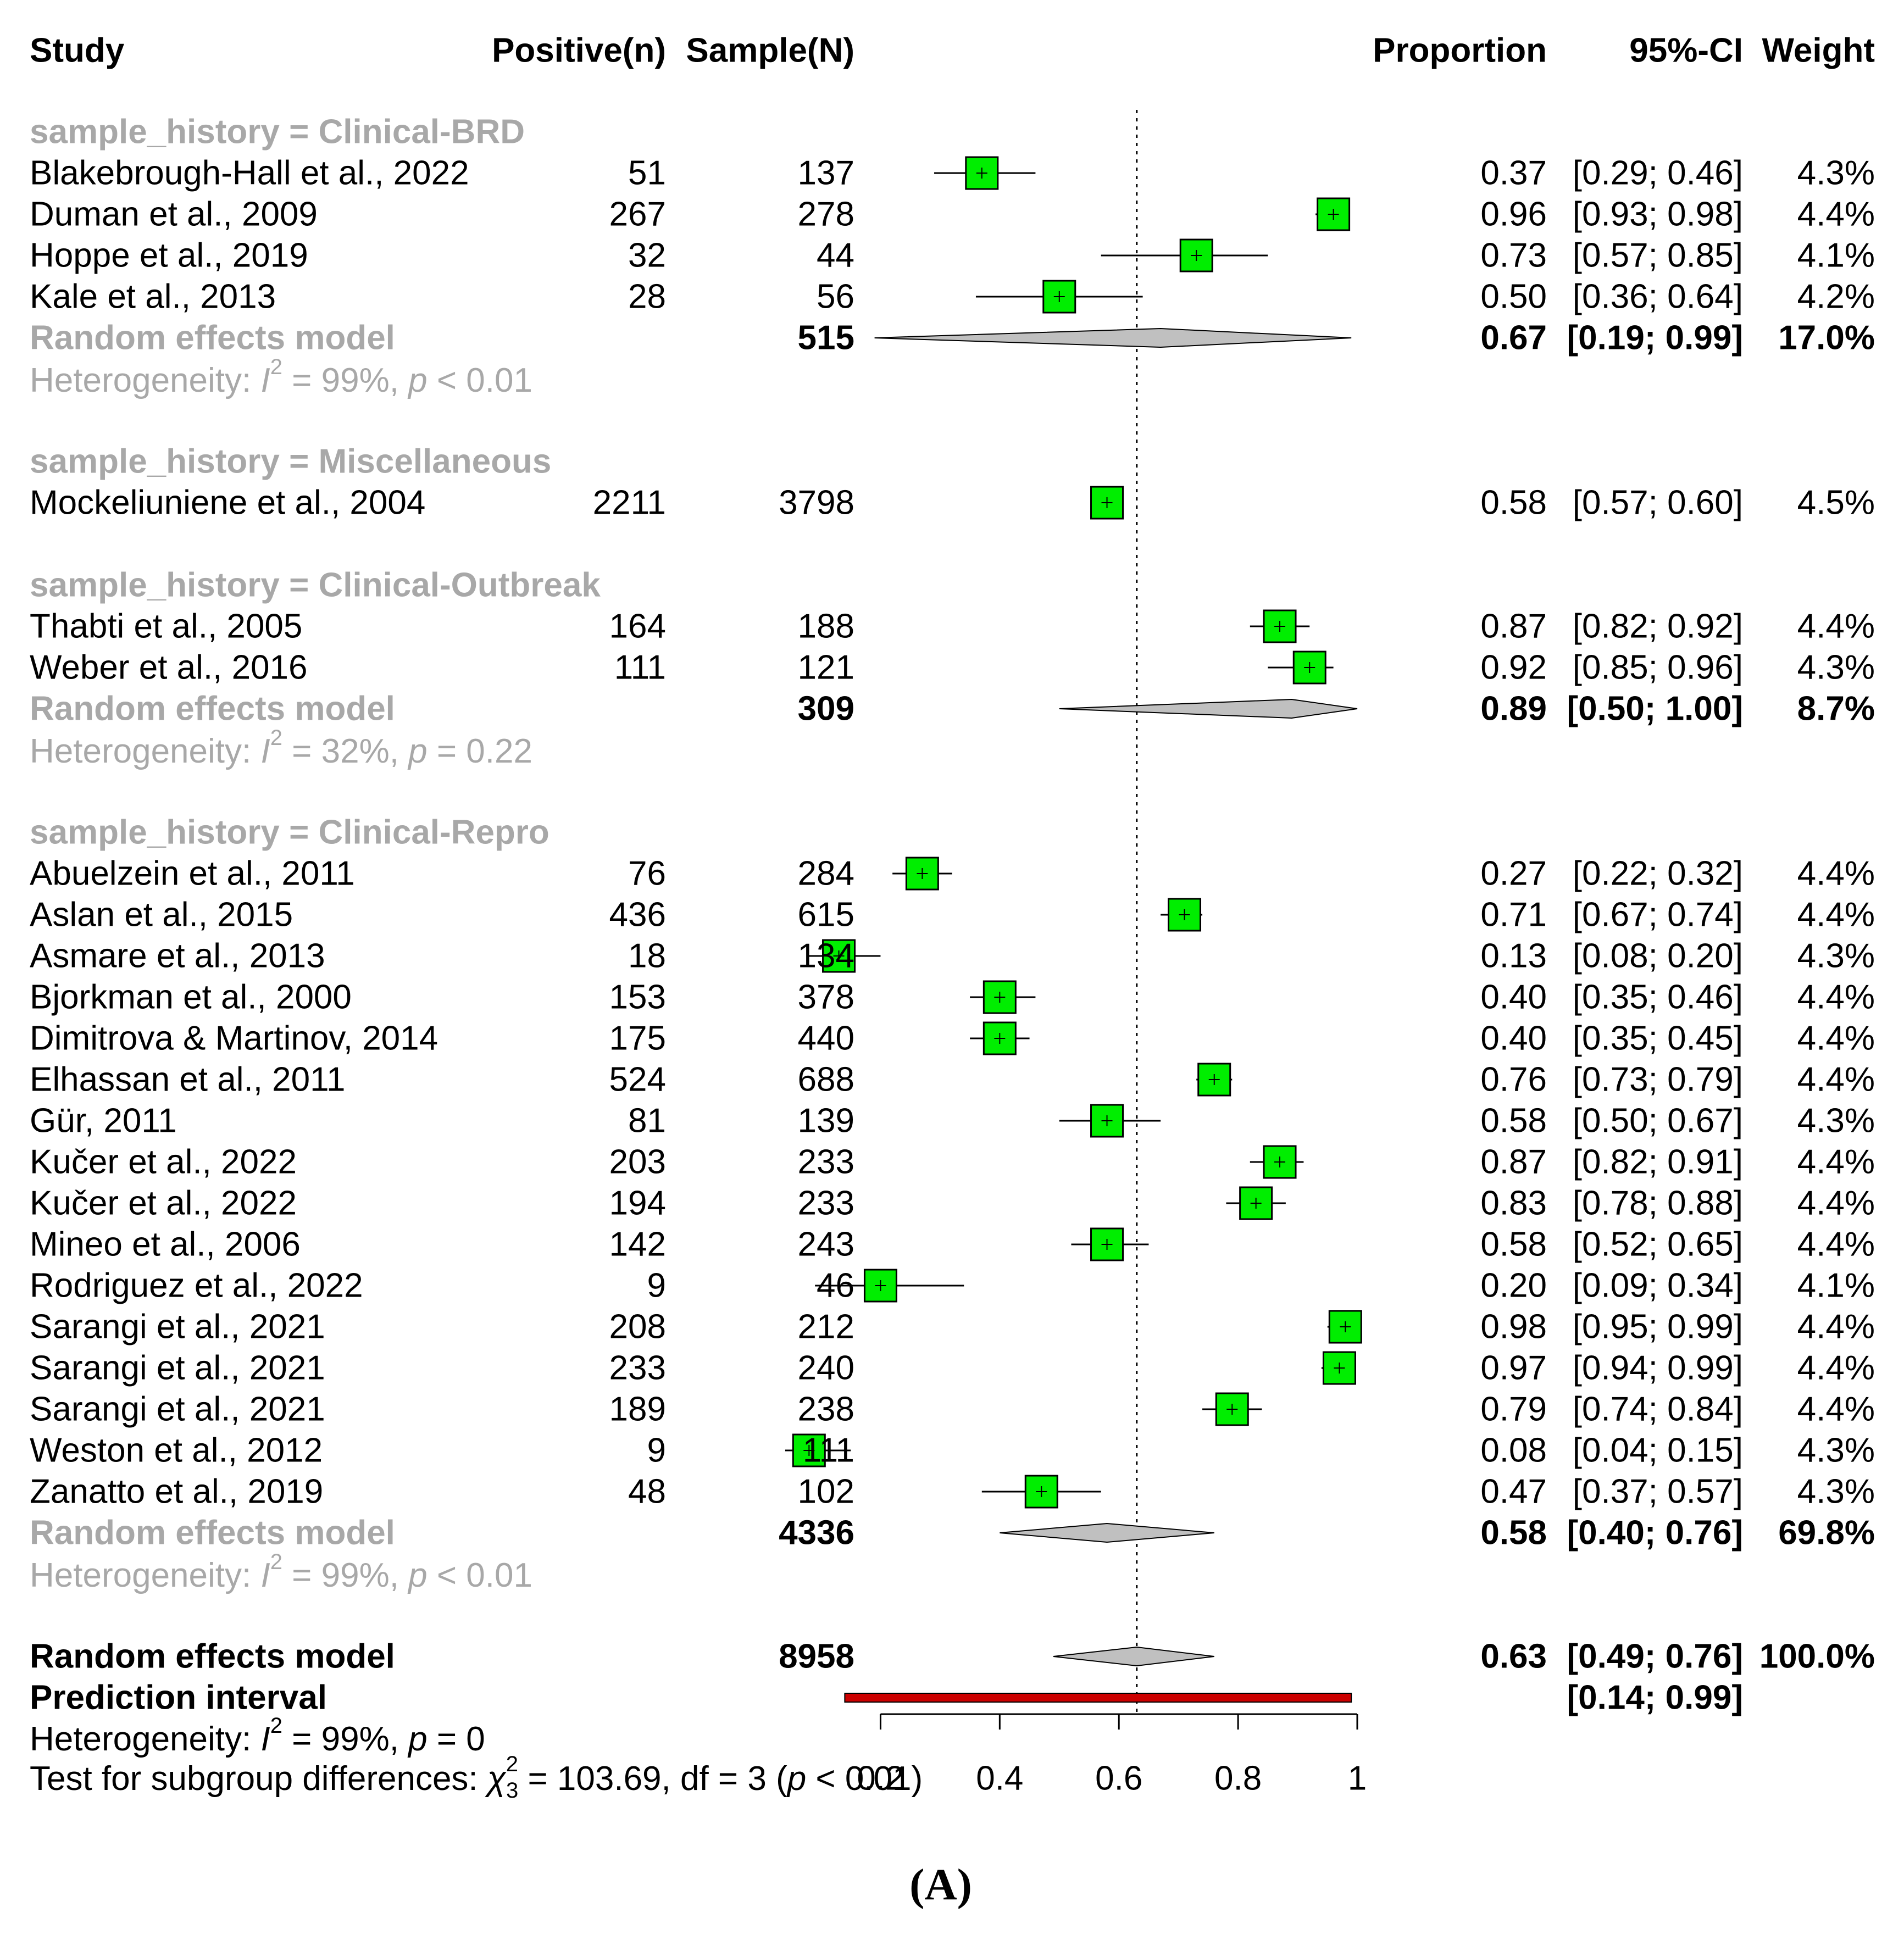 This screenshot has width=1904, height=1935. What do you see at coordinates (234, 1039) in the screenshot?
I see `study-label: Dimitrova & Martinov, 2014` at bounding box center [234, 1039].